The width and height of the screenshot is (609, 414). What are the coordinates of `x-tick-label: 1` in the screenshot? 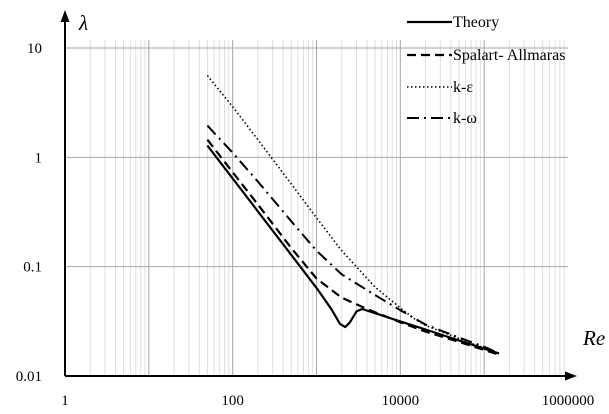 It's located at (65, 401).